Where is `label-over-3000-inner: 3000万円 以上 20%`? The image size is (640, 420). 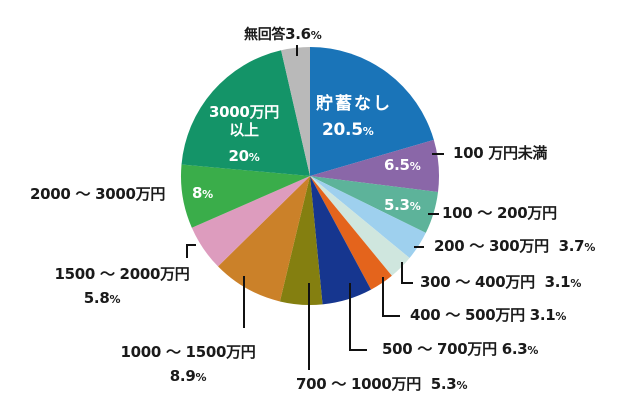 label-over-3000-inner: 3000万円 以上 20% is located at coordinates (244, 135).